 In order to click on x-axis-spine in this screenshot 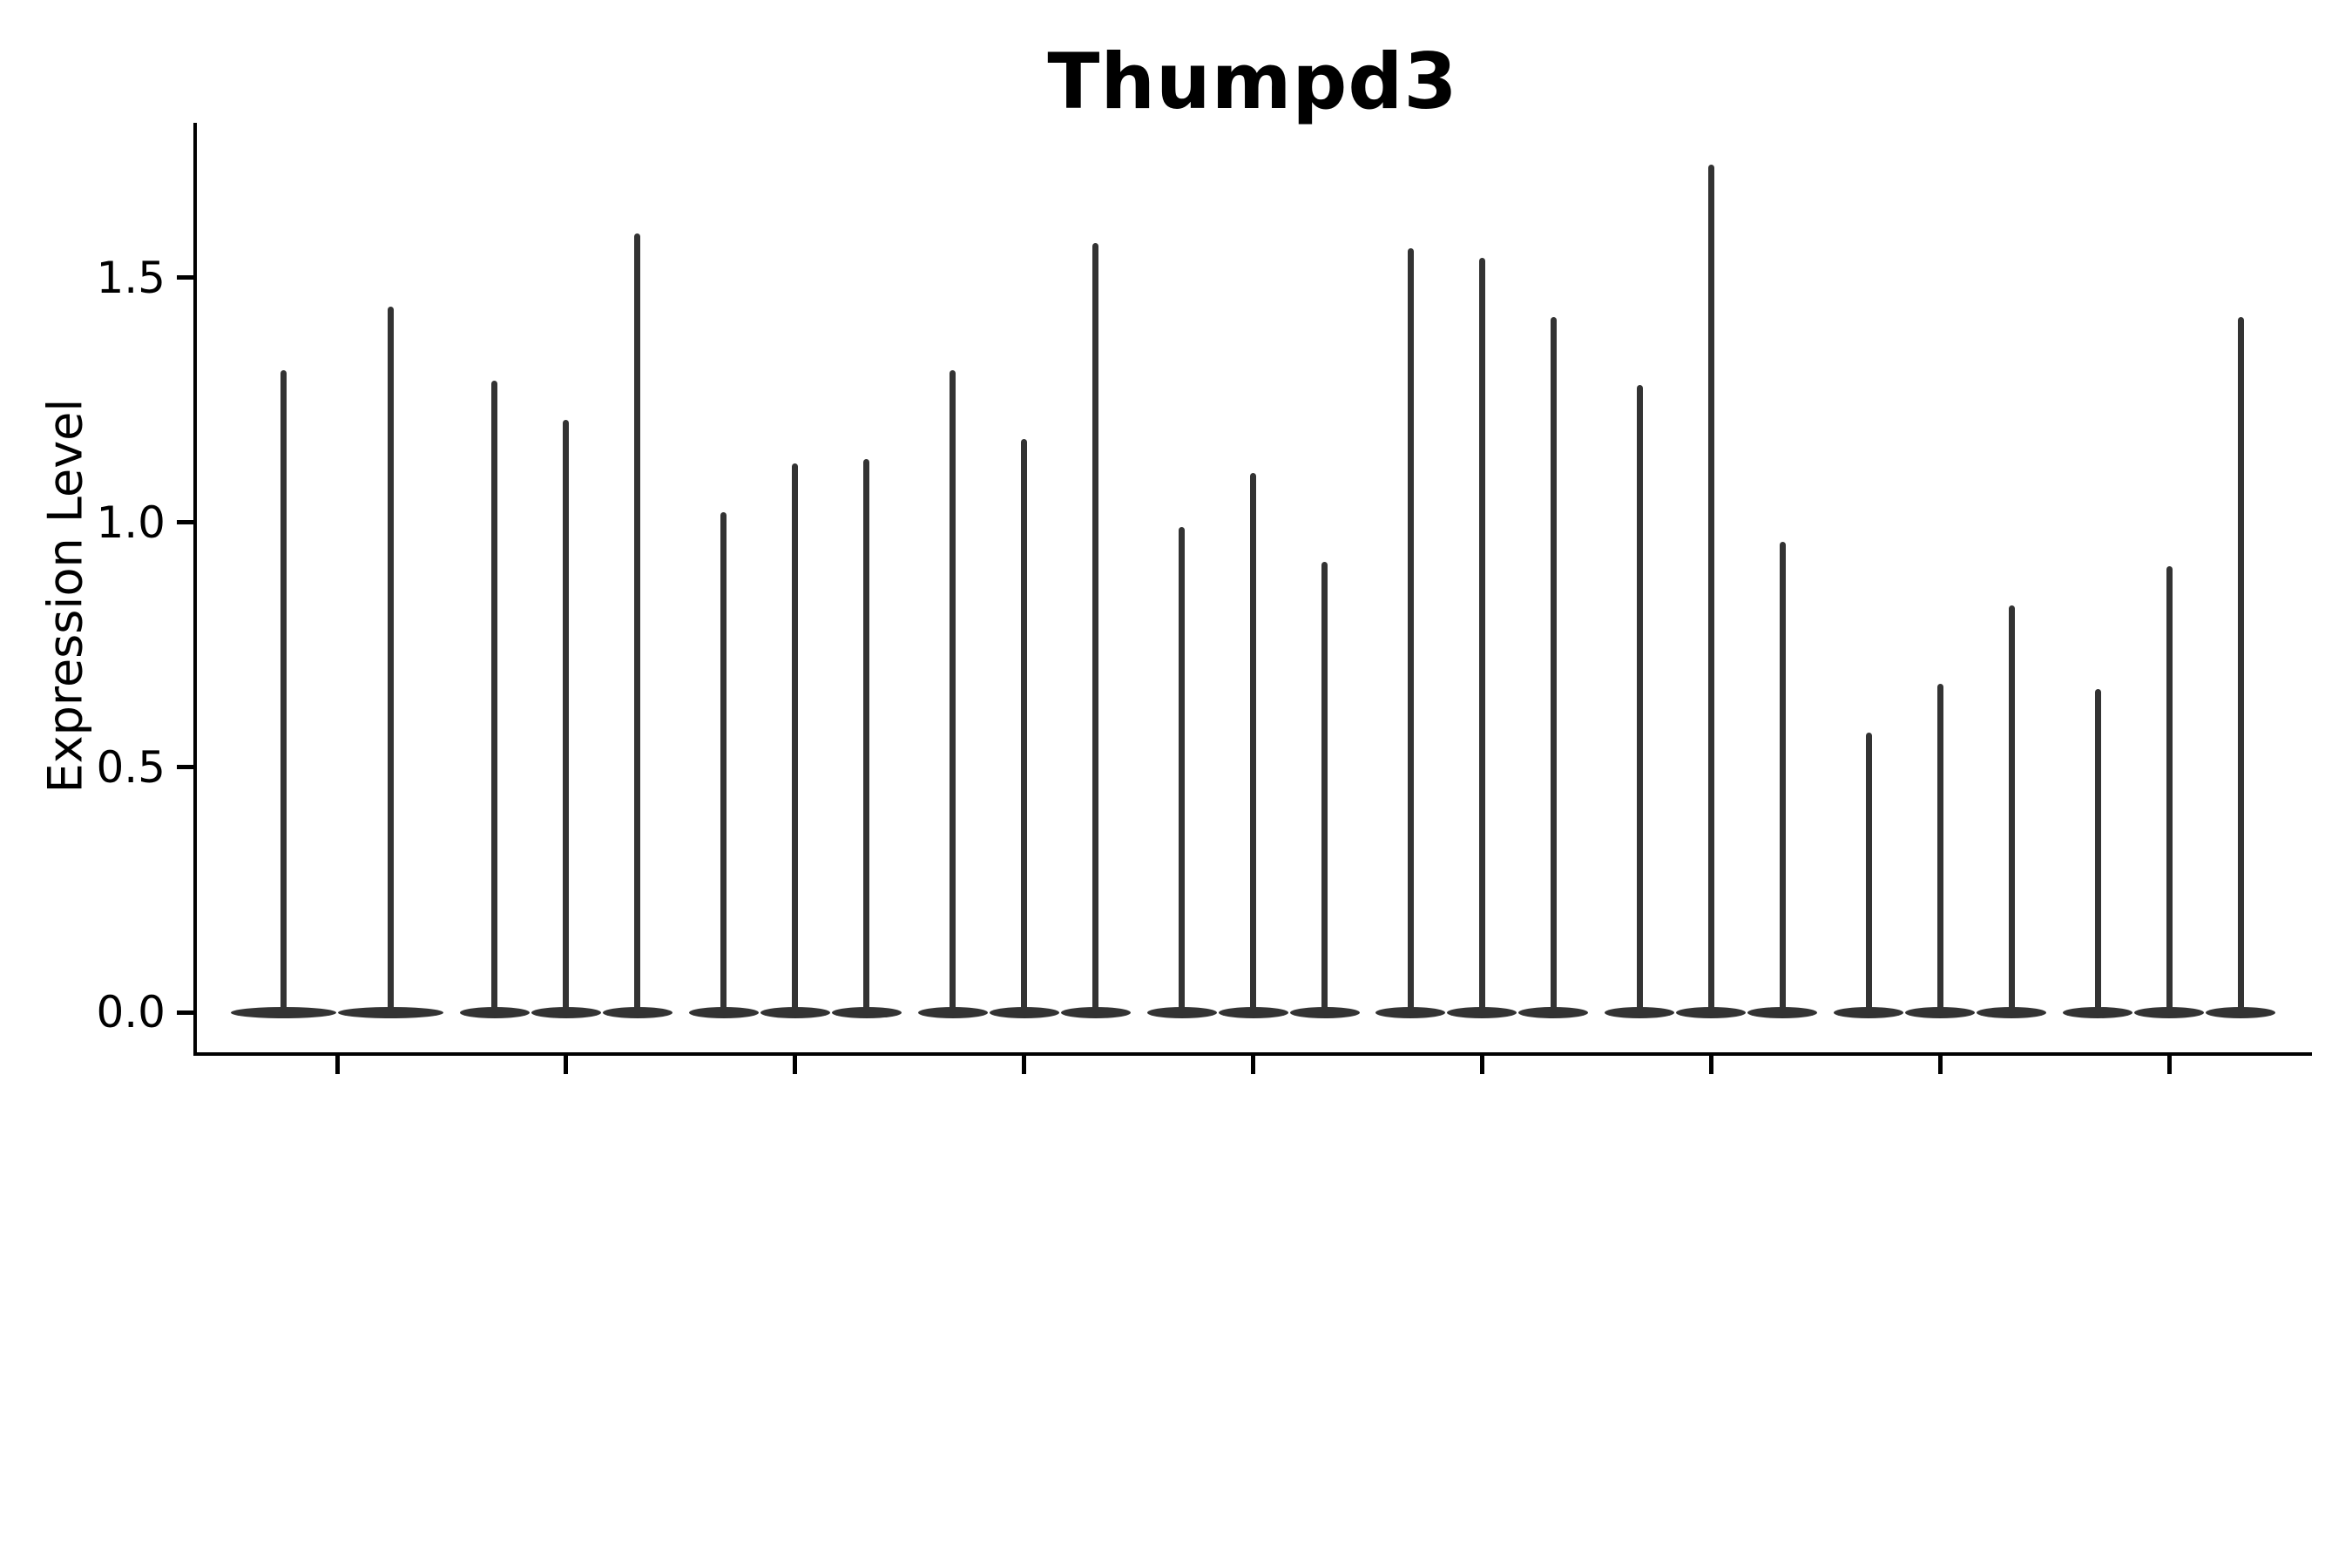, I will do `click(1252, 1054)`.